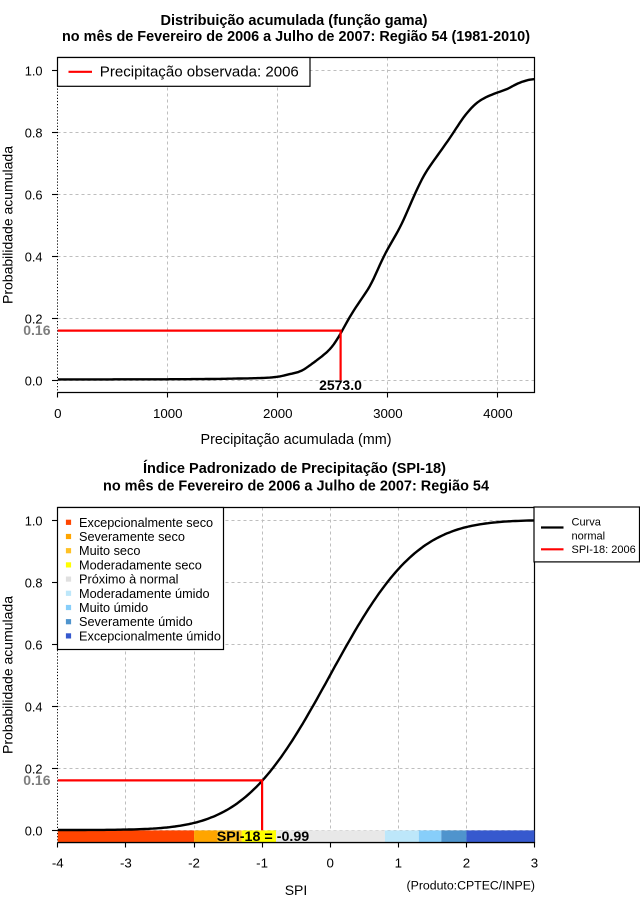 The width and height of the screenshot is (640, 905). I want to click on svg-text: 3, so click(534, 863).